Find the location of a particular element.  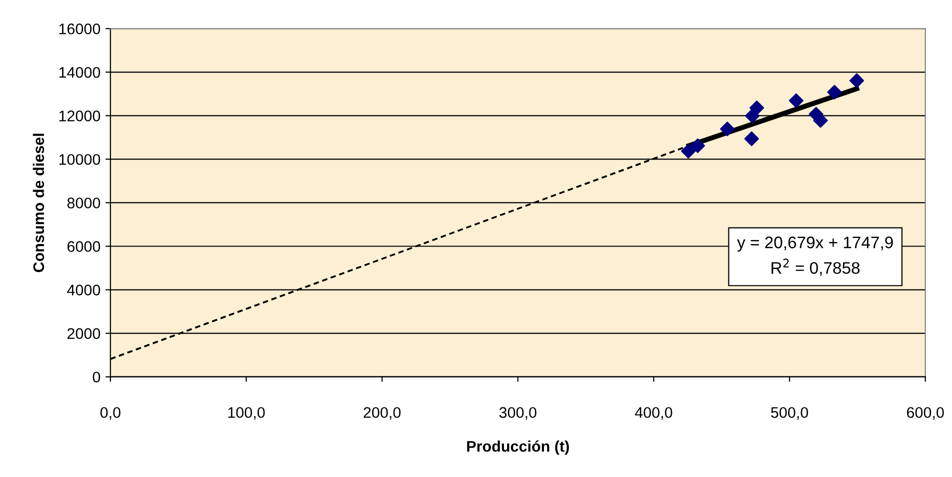

y-tick-label: 0 is located at coordinates (96, 377).